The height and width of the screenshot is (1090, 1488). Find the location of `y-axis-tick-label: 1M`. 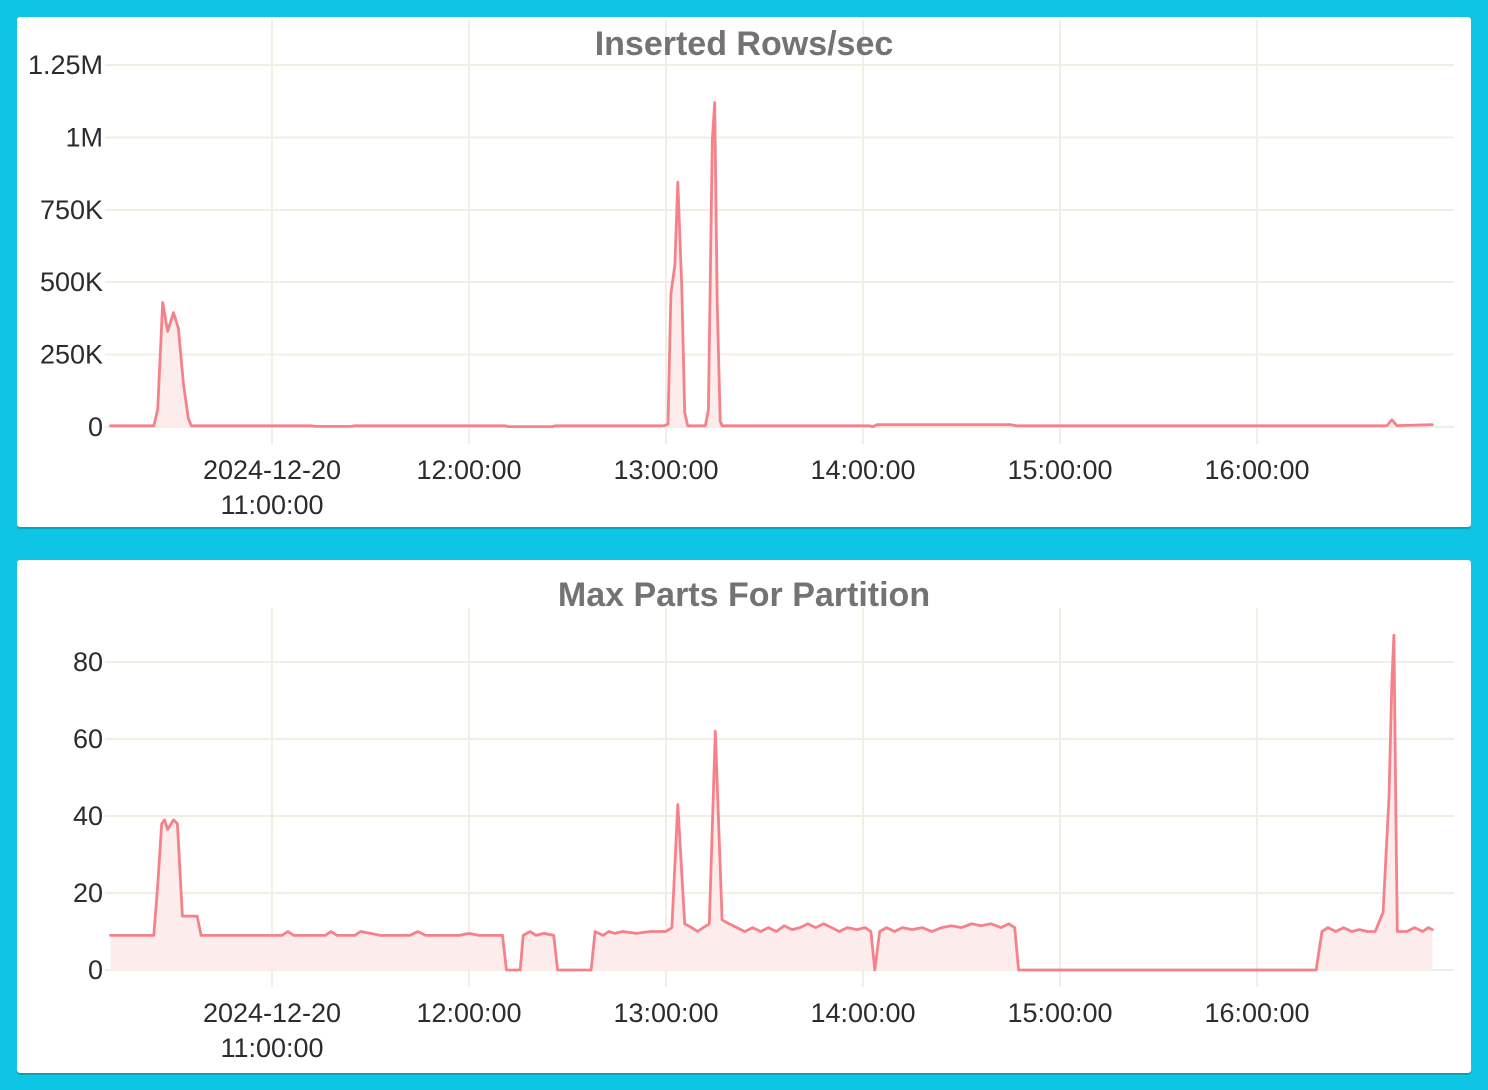

y-axis-tick-label: 1M is located at coordinates (84, 137).